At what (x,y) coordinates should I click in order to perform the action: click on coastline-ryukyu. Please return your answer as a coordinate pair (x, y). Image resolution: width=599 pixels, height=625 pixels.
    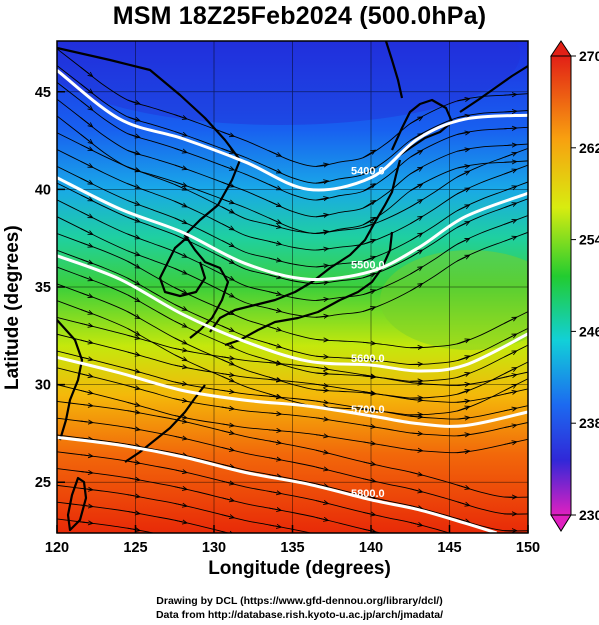
    Looking at the image, I should click on (165, 423).